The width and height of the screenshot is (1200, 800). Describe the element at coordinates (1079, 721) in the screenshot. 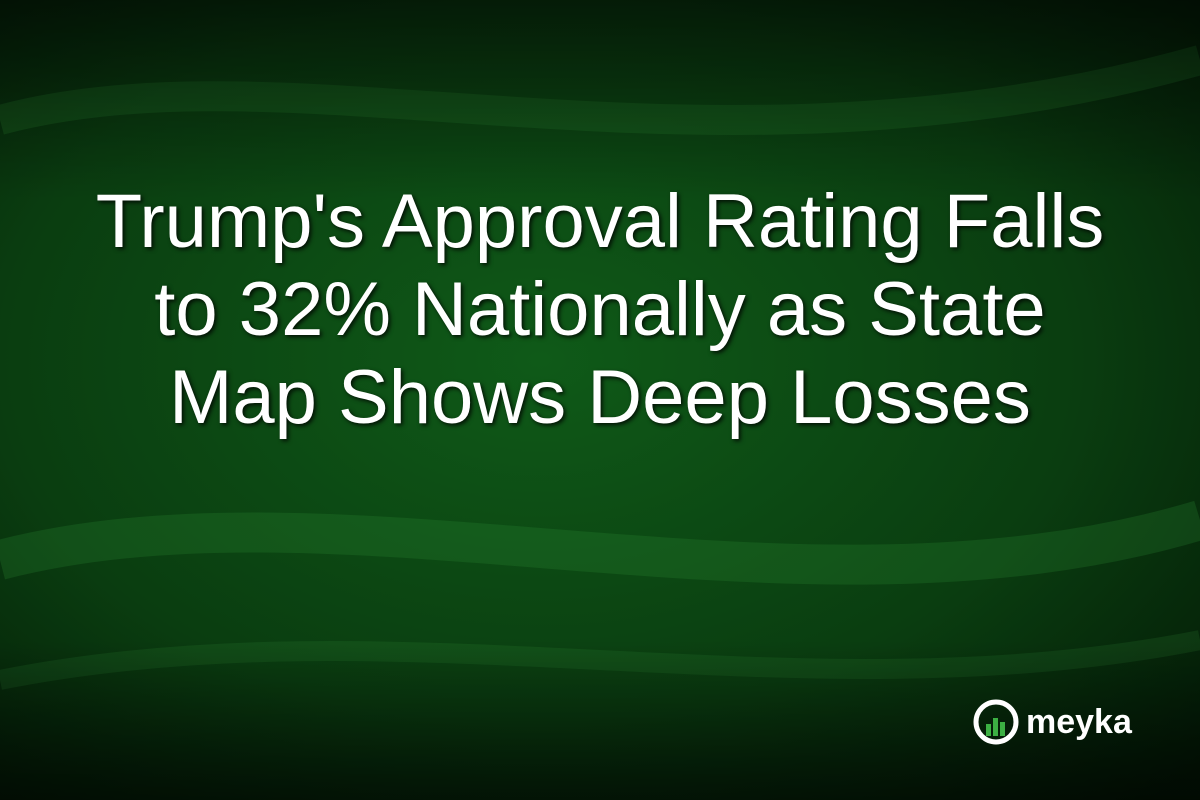

I see `brand-name: meyka` at that location.